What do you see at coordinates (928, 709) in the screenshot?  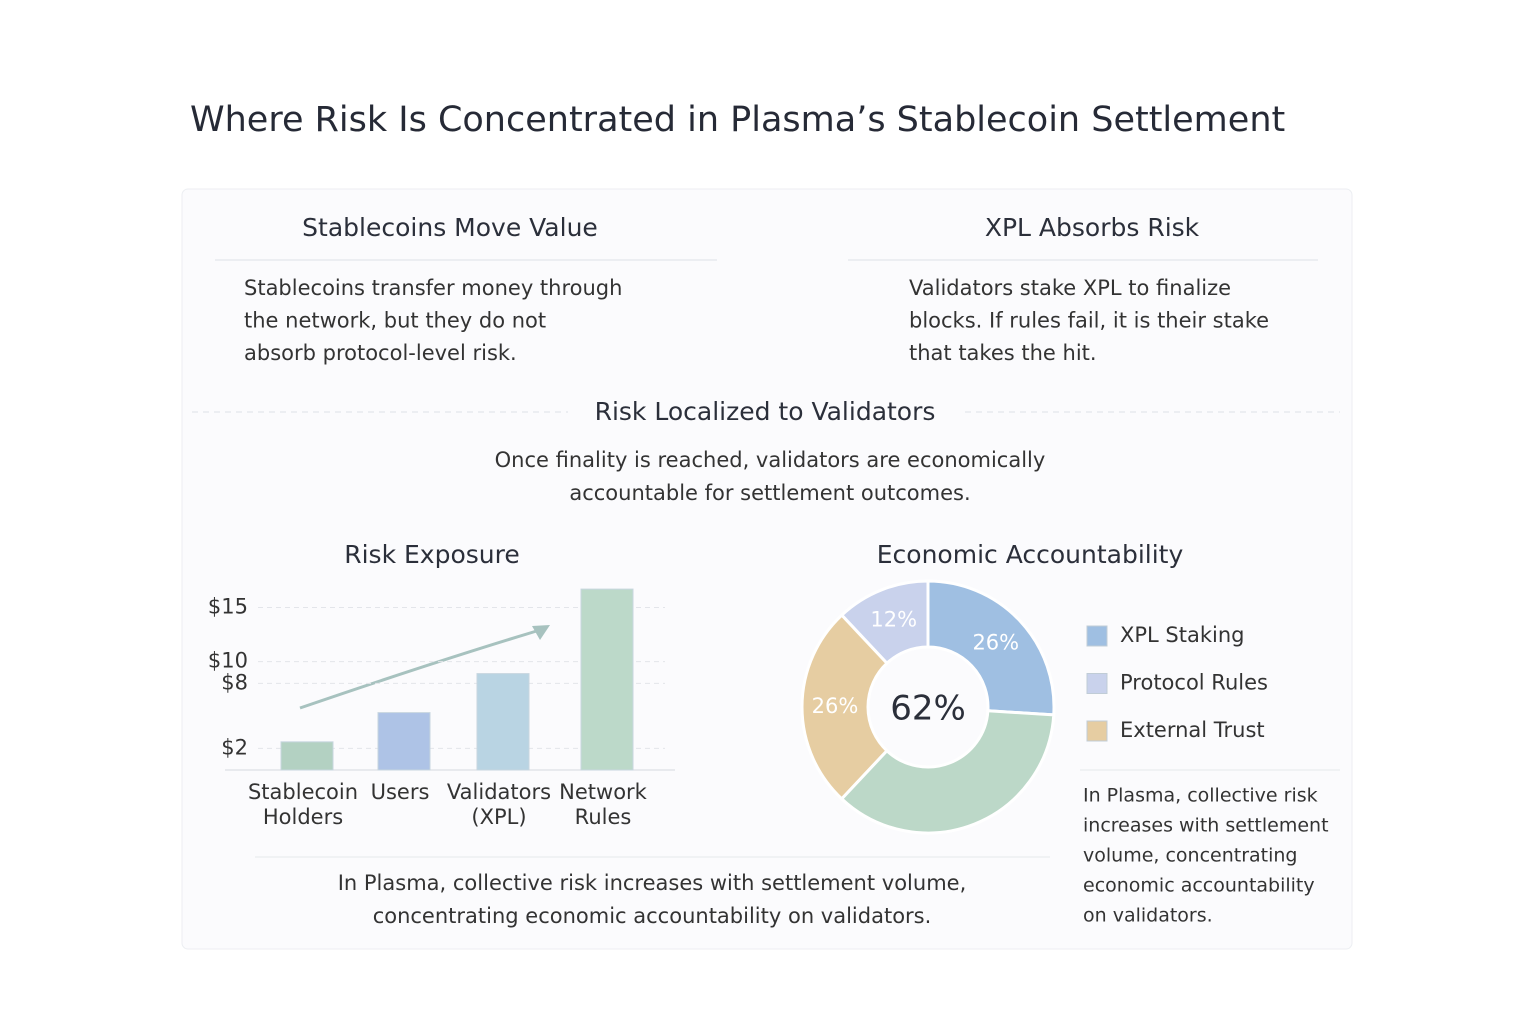 I see `center-label: 62%` at bounding box center [928, 709].